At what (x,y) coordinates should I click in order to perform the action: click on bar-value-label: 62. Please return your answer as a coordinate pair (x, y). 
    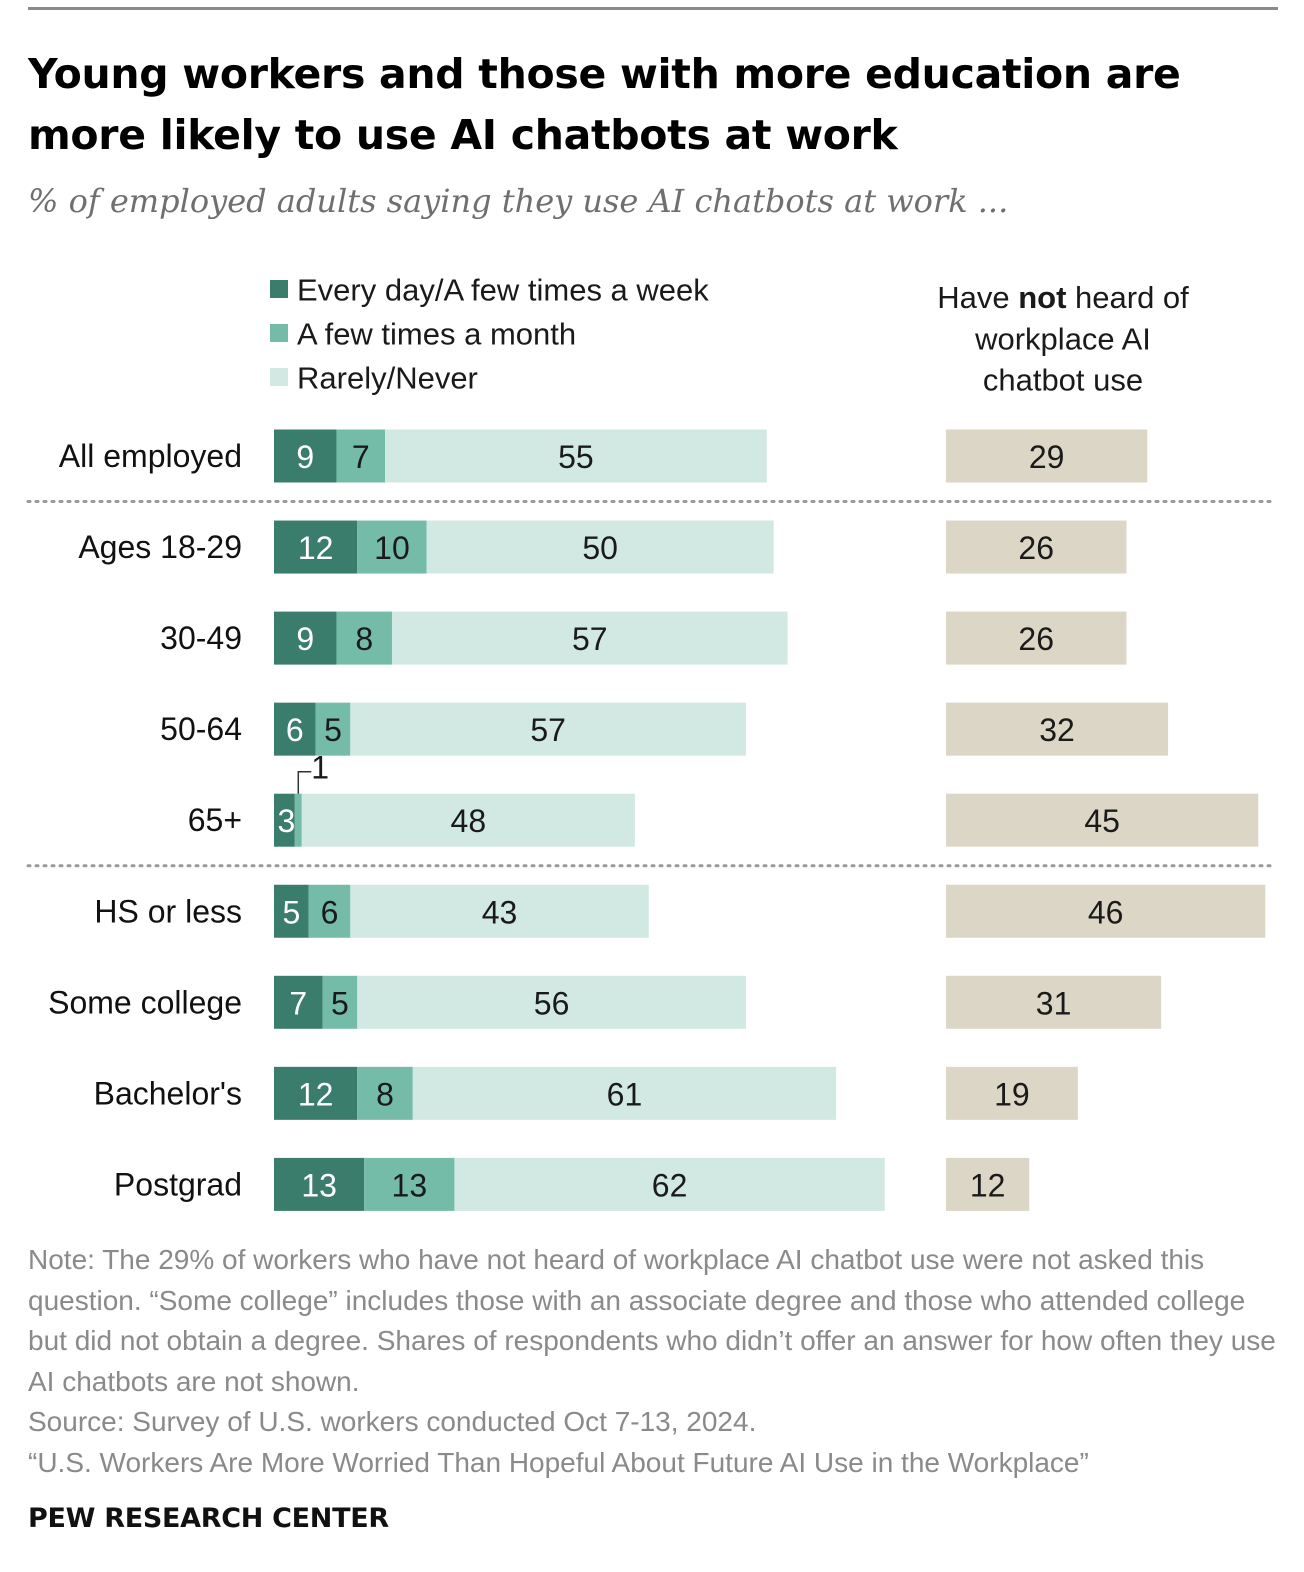
    Looking at the image, I should click on (670, 1185).